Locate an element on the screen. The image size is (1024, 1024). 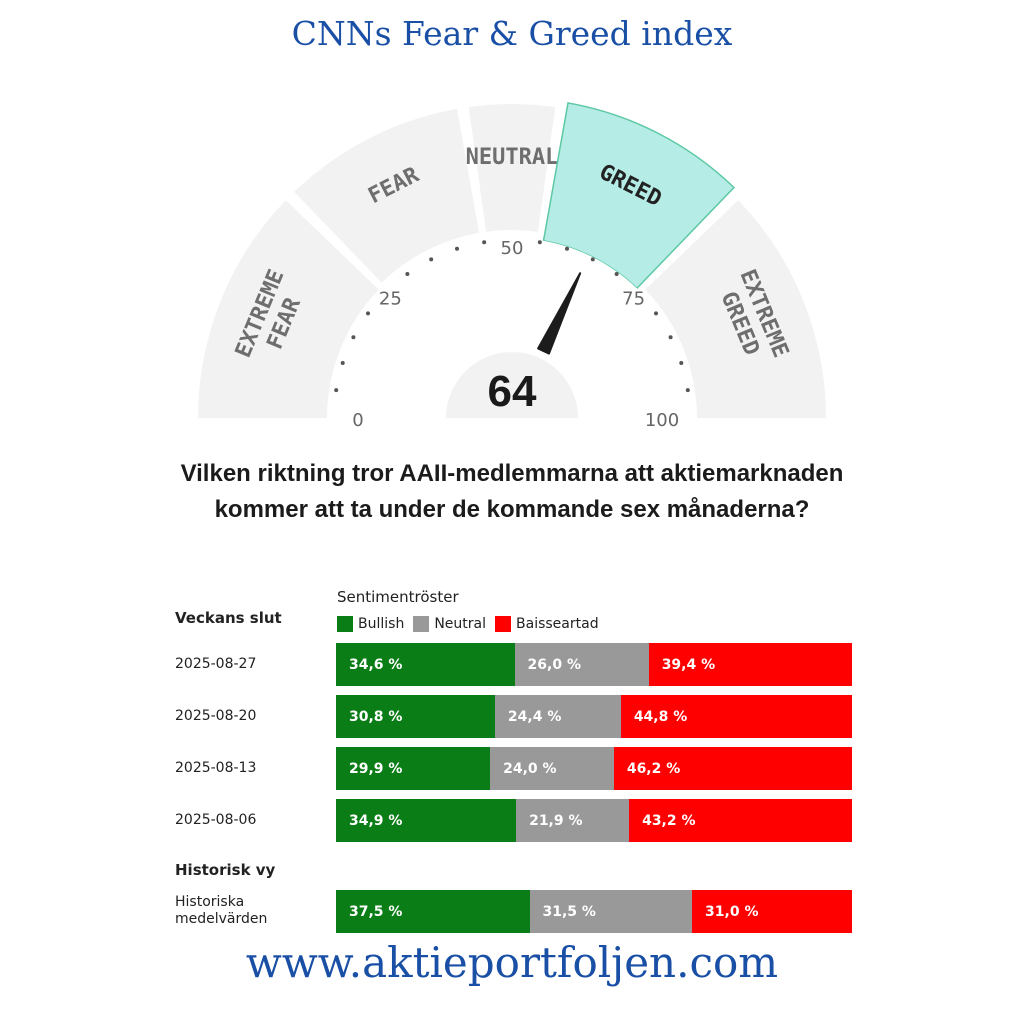
legend-swatch-neutral is located at coordinates (421, 624).